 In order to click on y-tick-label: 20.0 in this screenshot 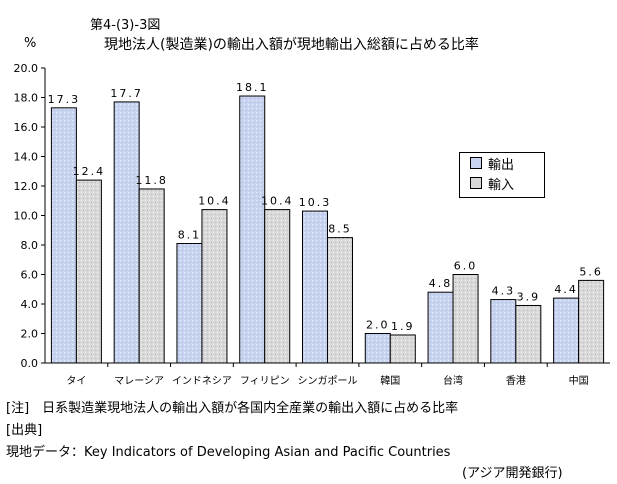, I will do `click(26, 68)`.